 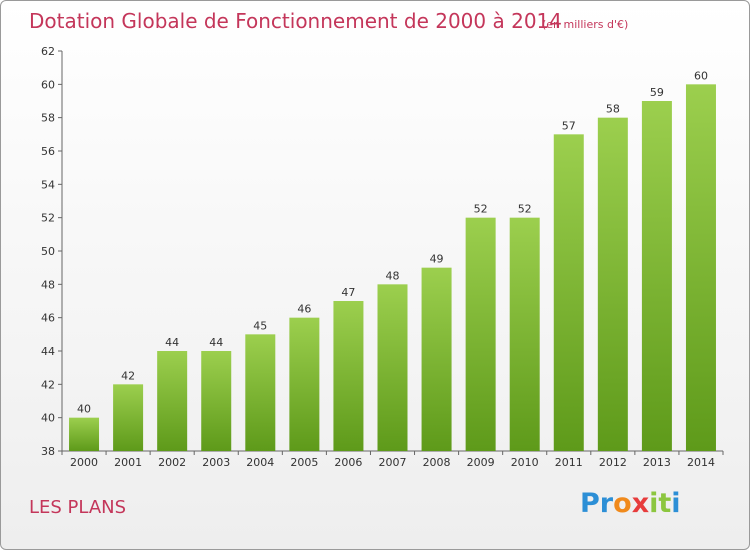 What do you see at coordinates (622, 503) in the screenshot?
I see `logo-letter: o` at bounding box center [622, 503].